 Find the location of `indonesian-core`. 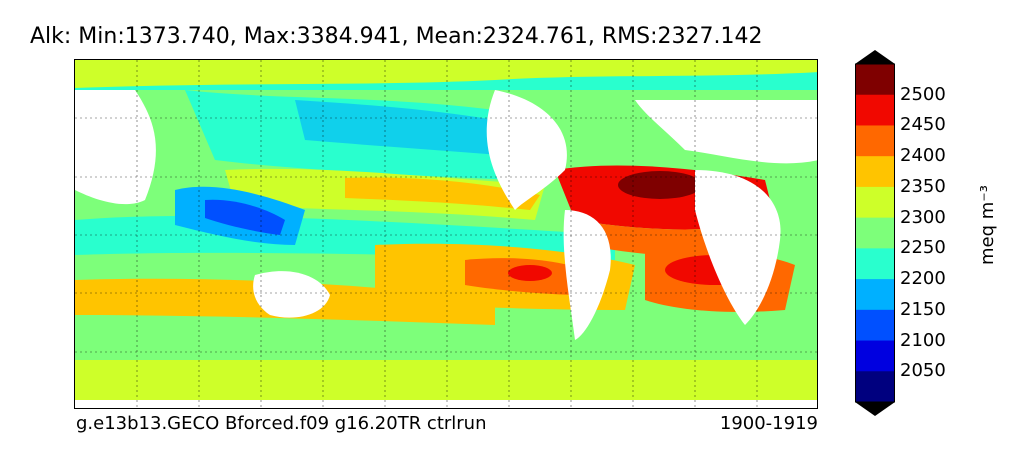

indonesian-core is located at coordinates (245, 217).